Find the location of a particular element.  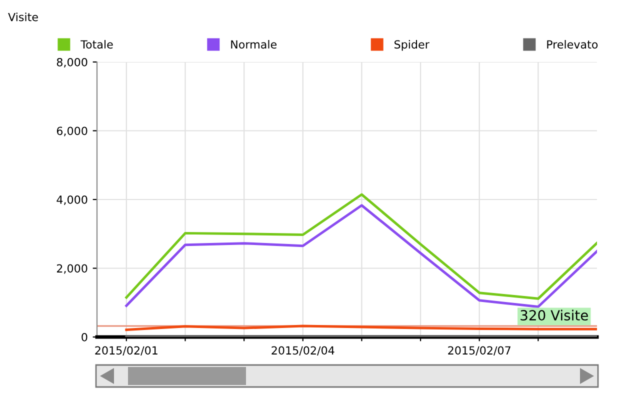

y-tick-label: 6,000 is located at coordinates (72, 131).